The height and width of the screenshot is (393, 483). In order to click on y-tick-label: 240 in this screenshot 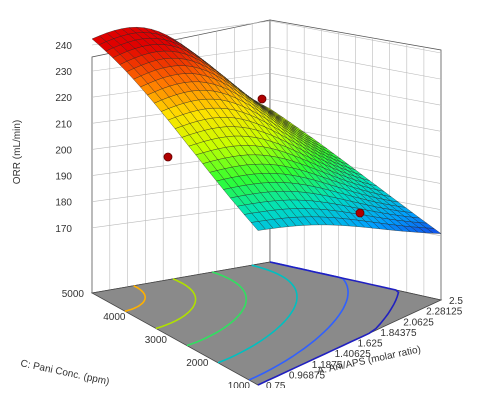, I will do `click(63, 46)`.